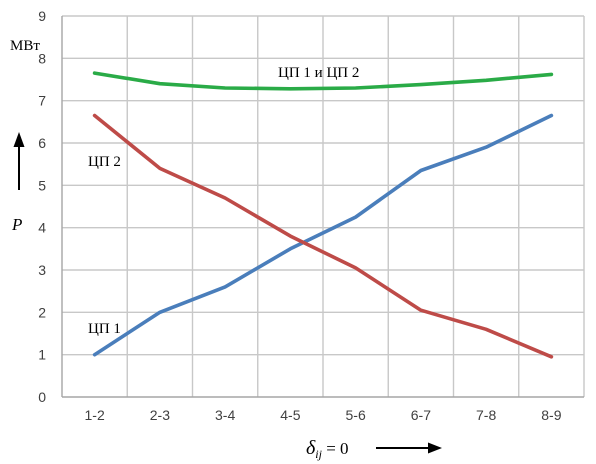 The height and width of the screenshot is (464, 596). I want to click on x-tick-label-1-2: 1-2, so click(95, 415).